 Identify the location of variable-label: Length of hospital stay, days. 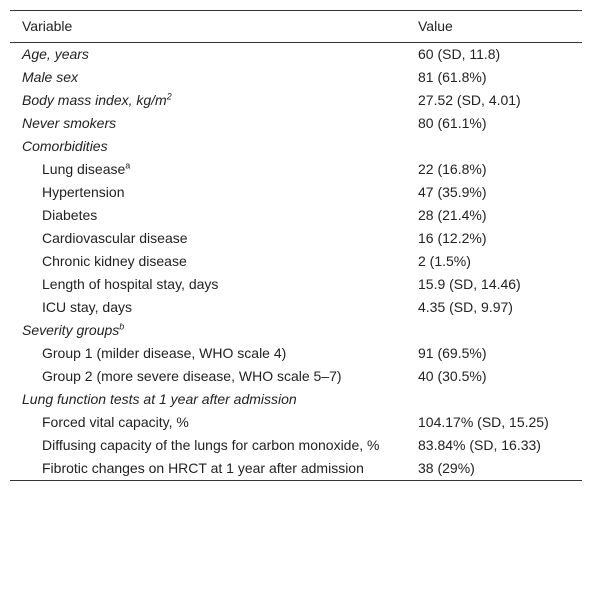
(130, 284).